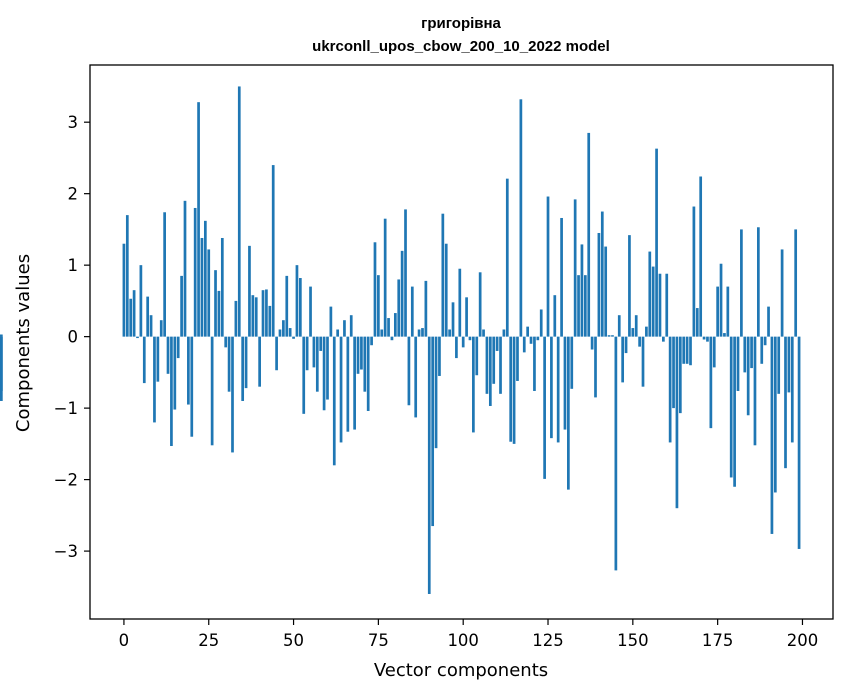  What do you see at coordinates (73, 265) in the screenshot?
I see `y-tick-label-1: 1` at bounding box center [73, 265].